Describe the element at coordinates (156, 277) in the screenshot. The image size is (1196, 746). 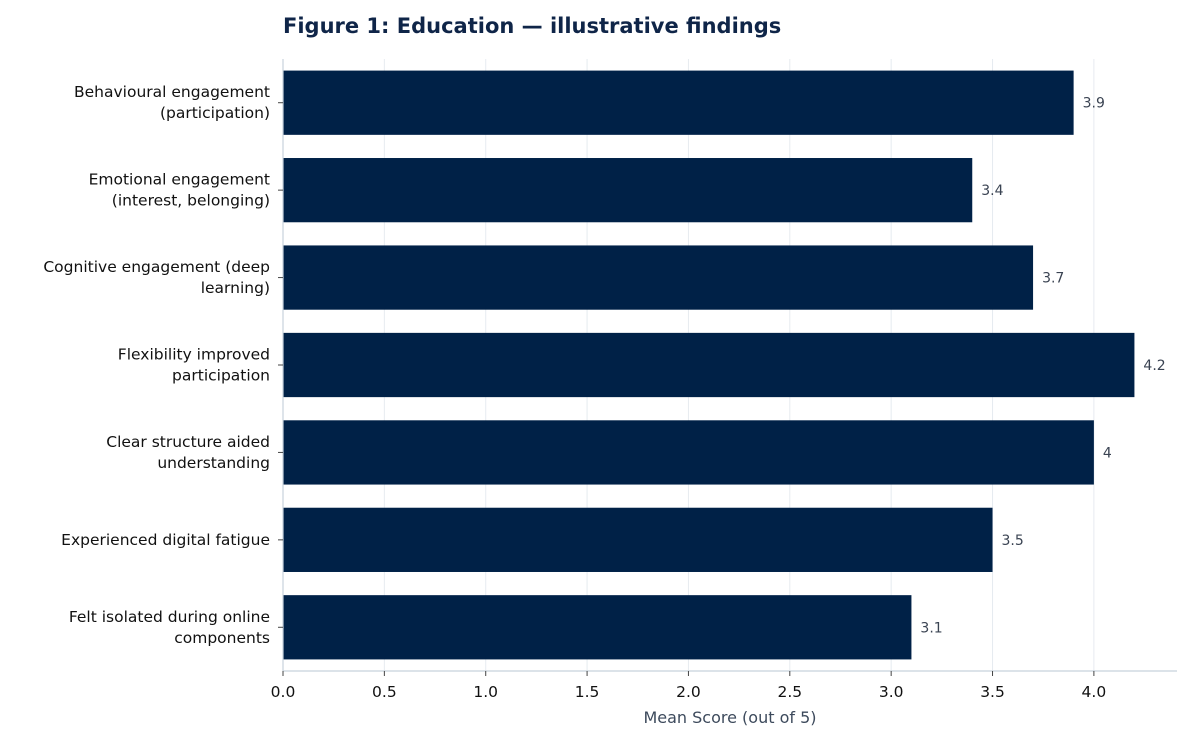
I see `category-label: Cognitive engagement (deep learning)` at that location.